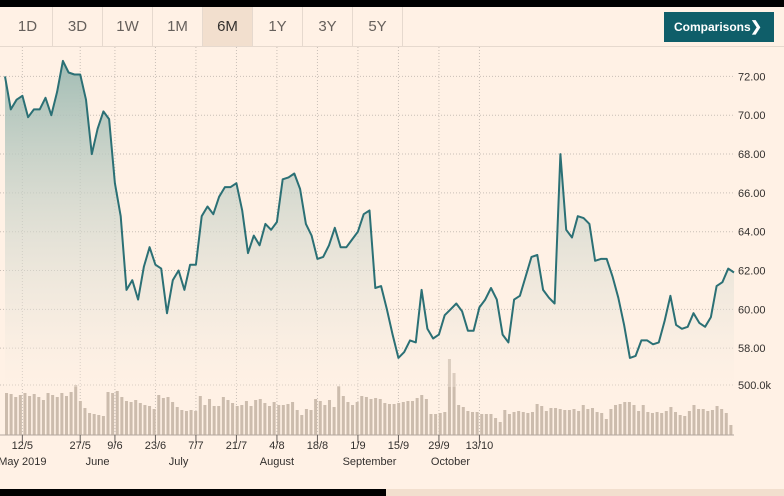 The height and width of the screenshot is (496, 784). Describe the element at coordinates (752, 272) in the screenshot. I see `y-tick-label: 62.00` at that location.